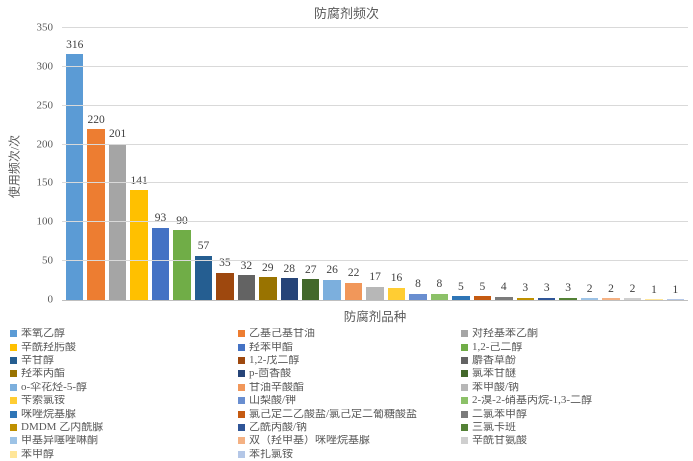 This screenshot has width=693, height=461. What do you see at coordinates (482, 286) in the screenshot?
I see `bar-data-label: 5` at bounding box center [482, 286].